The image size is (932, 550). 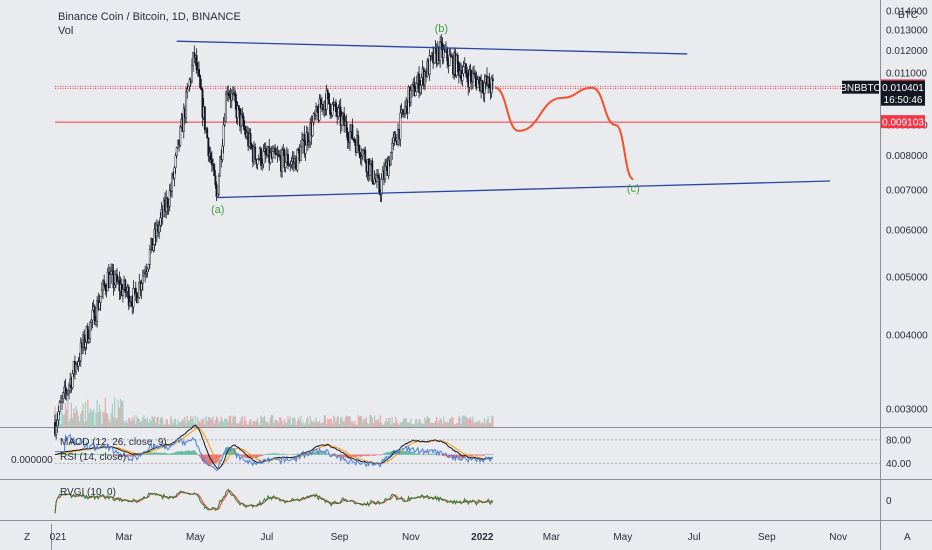 I want to click on auto-scale-button: A, so click(x=907, y=537).